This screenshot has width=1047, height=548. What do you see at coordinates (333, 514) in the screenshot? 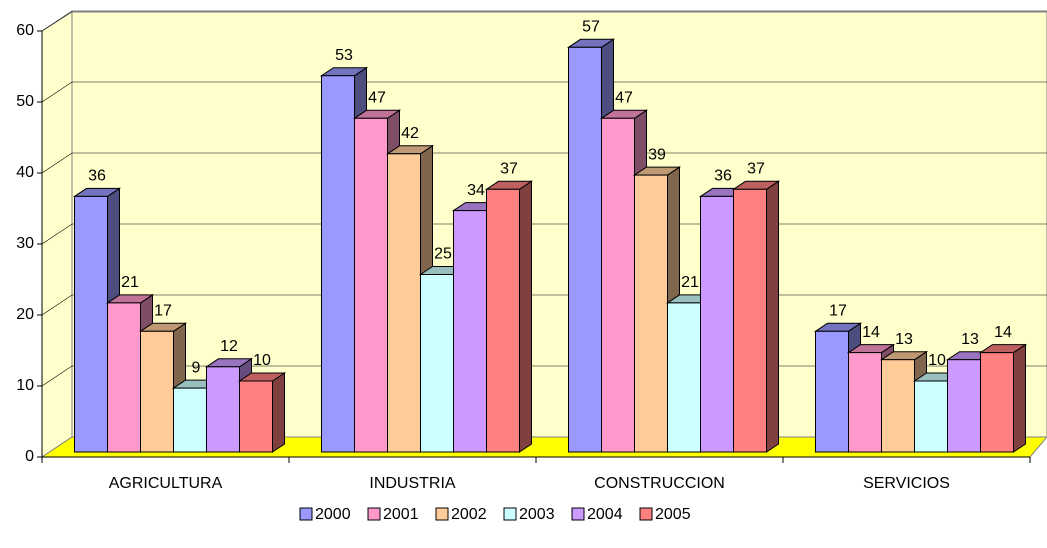
I see `legend-label: 2000` at bounding box center [333, 514].